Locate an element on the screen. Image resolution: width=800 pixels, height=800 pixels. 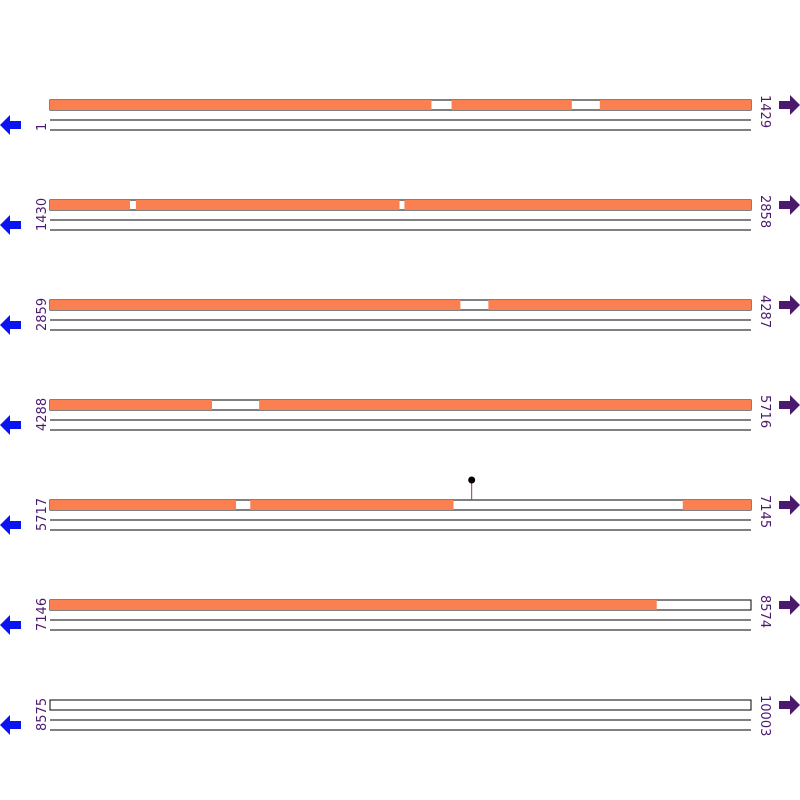
start-label: 5717 is located at coordinates (42, 514).